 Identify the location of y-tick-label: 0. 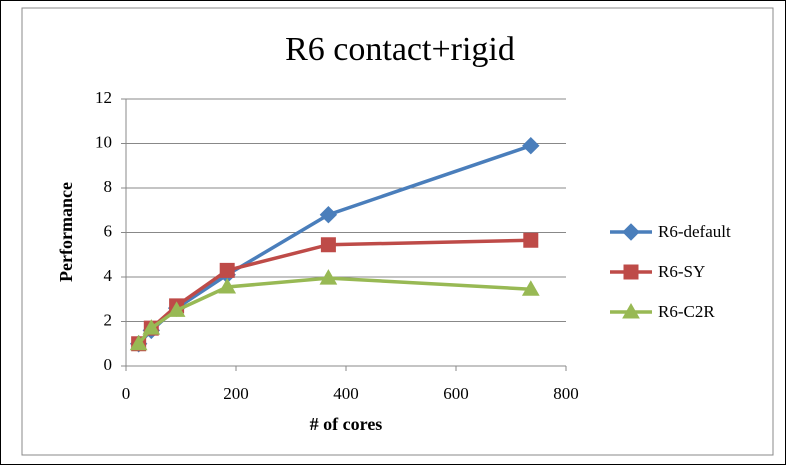
(108, 364).